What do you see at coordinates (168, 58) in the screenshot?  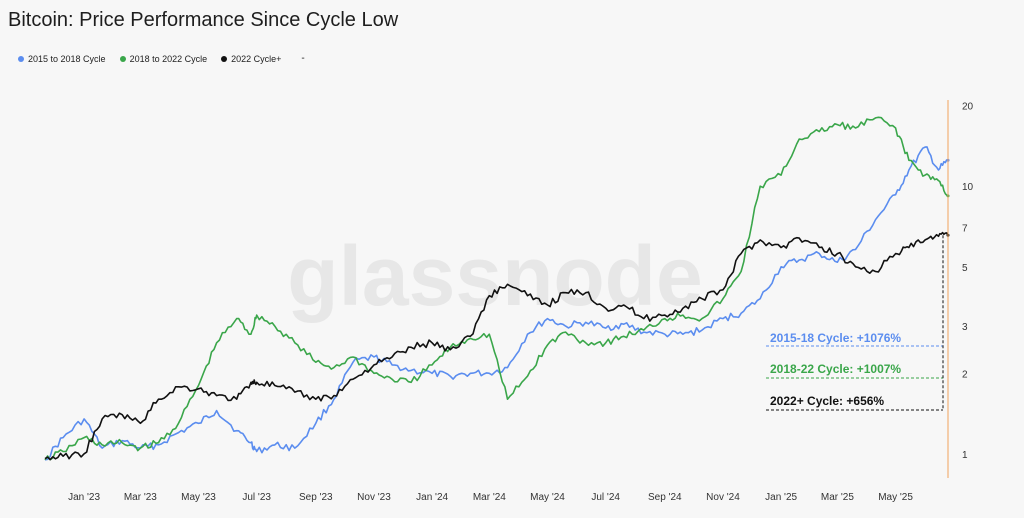 I see `legend-label: 2018 to 2022 Cycle` at bounding box center [168, 58].